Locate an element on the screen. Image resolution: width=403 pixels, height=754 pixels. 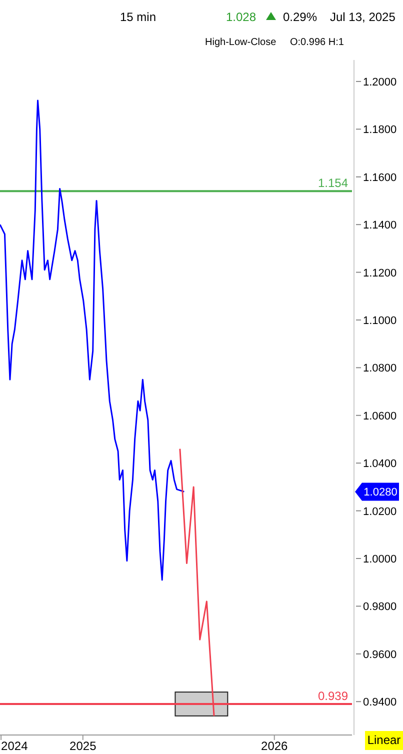
chart-subtitle: High-Low-Close is located at coordinates (241, 42).